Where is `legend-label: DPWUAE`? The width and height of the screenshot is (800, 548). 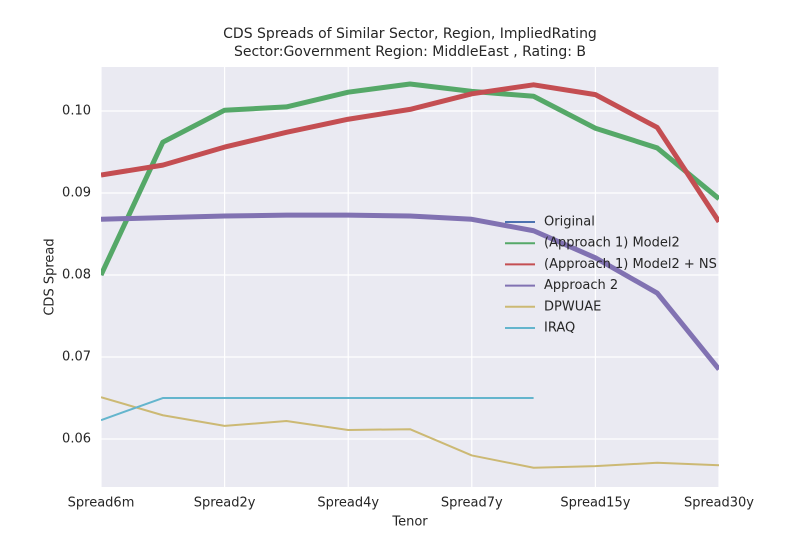 legend-label: DPWUAE is located at coordinates (572, 306).